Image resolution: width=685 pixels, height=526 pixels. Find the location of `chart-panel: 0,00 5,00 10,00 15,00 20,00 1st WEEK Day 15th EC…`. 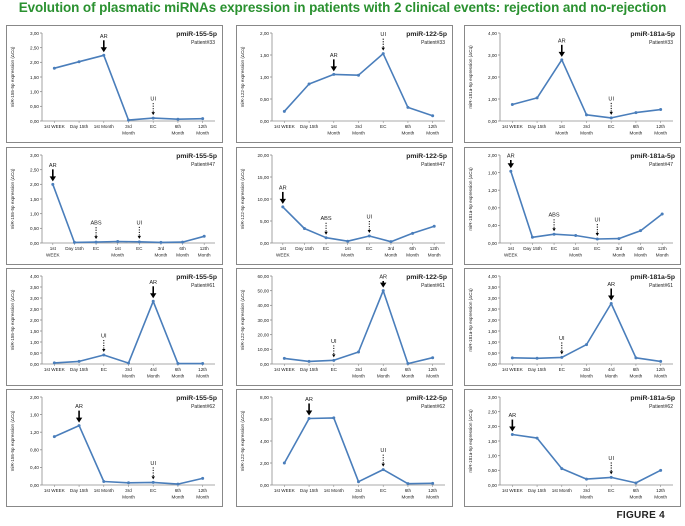

chart-panel: 0,00 5,00 10,00 15,00 20,00 1st WEEK Day 15th EC… is located at coordinates (344, 206).